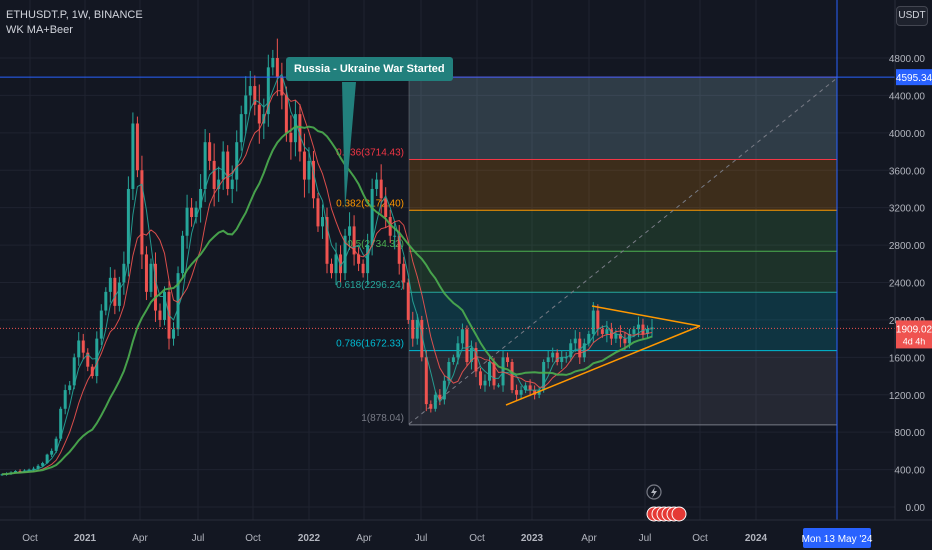  What do you see at coordinates (916, 508) in the screenshot?
I see `price-tick-label: 0.00` at bounding box center [916, 508].